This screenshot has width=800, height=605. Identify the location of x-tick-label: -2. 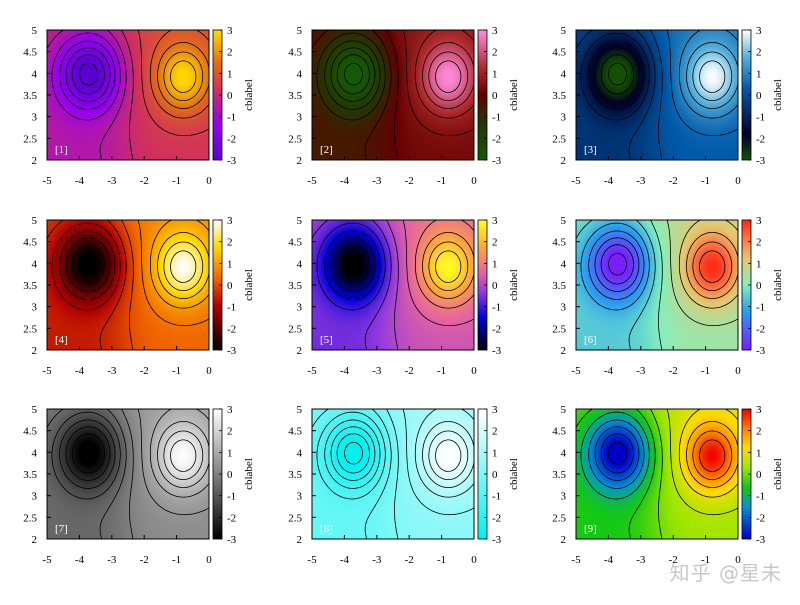
(673, 371).